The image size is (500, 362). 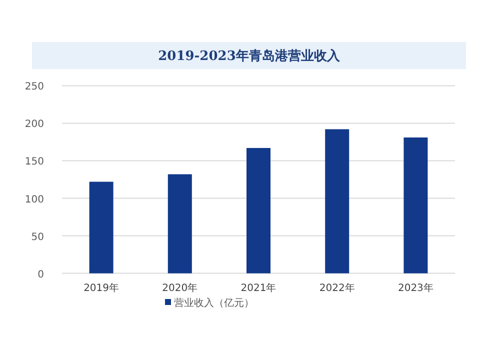 What do you see at coordinates (337, 288) in the screenshot?
I see `x-tick-label: 2022年` at bounding box center [337, 288].